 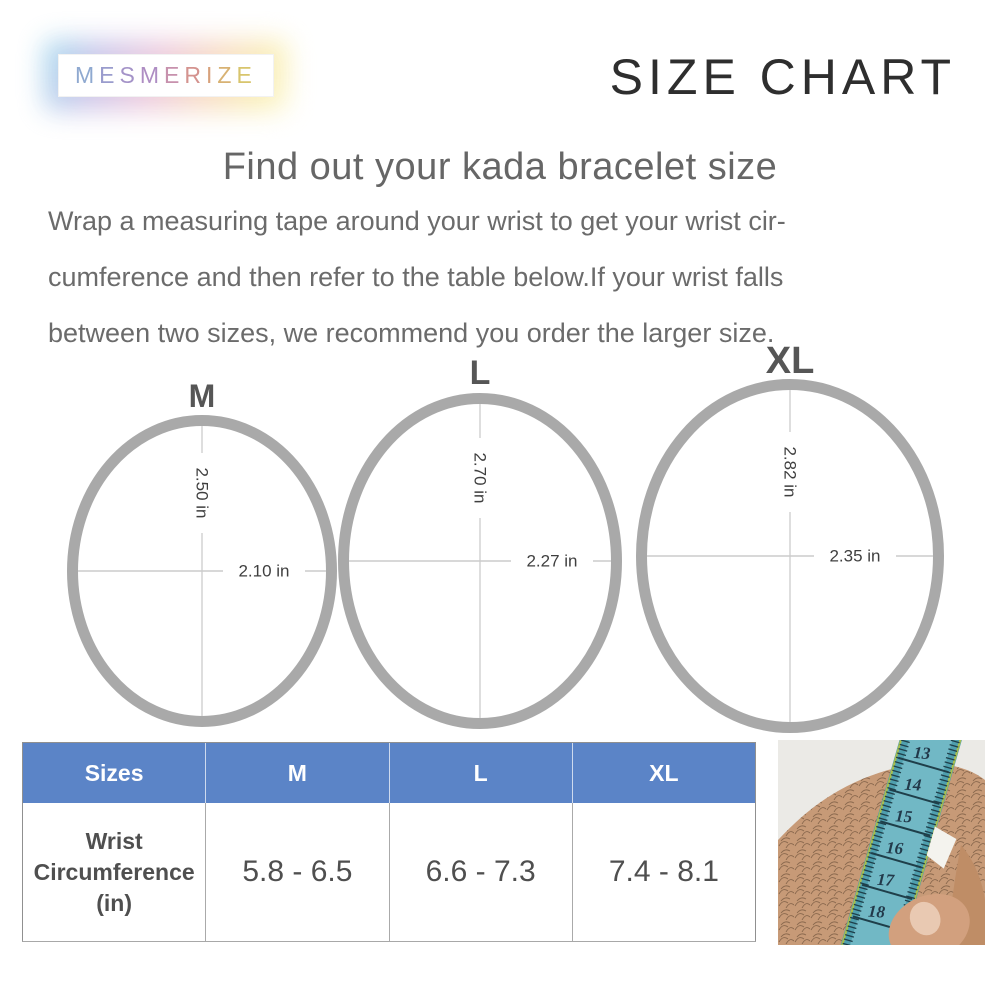 I want to click on bangle-ring-xl: 2.82 in 2.35 in, so click(x=790, y=556).